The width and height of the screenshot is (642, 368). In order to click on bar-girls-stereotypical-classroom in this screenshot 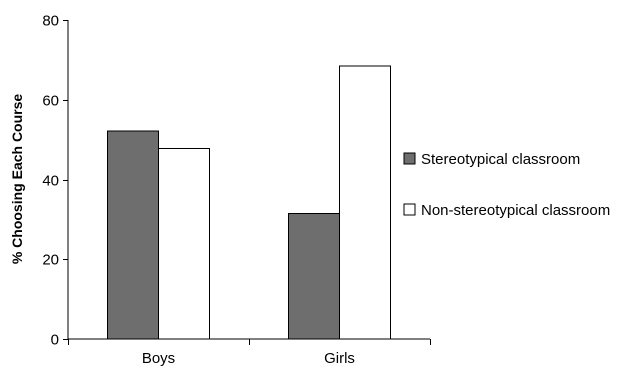, I will do `click(314, 276)`.